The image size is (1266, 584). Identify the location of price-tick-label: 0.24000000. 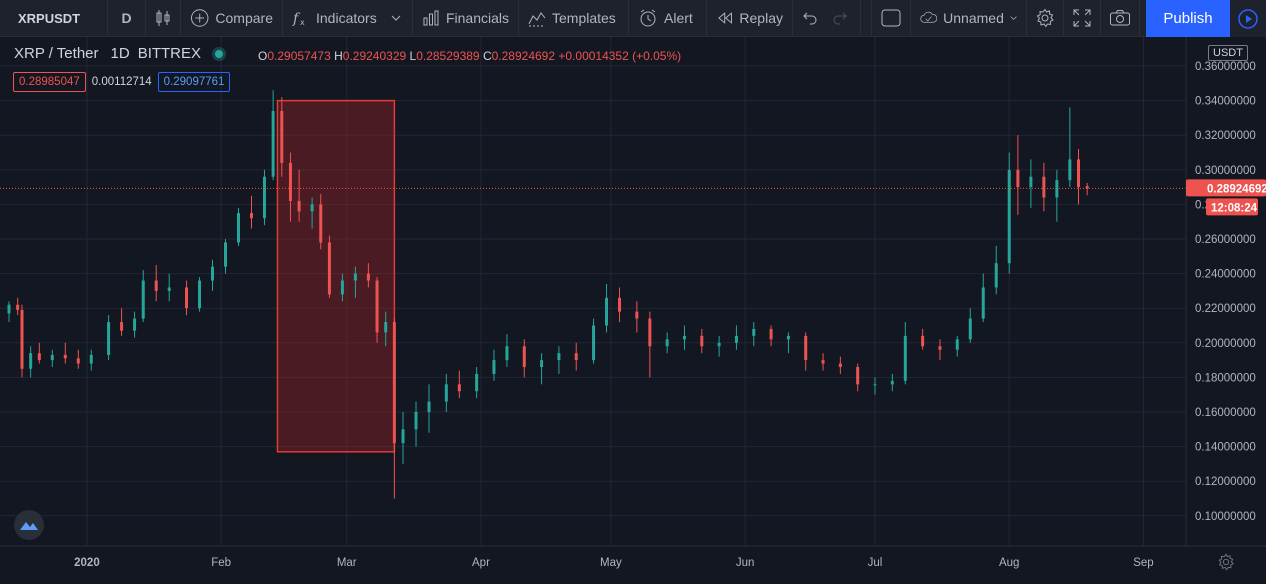
(1225, 275).